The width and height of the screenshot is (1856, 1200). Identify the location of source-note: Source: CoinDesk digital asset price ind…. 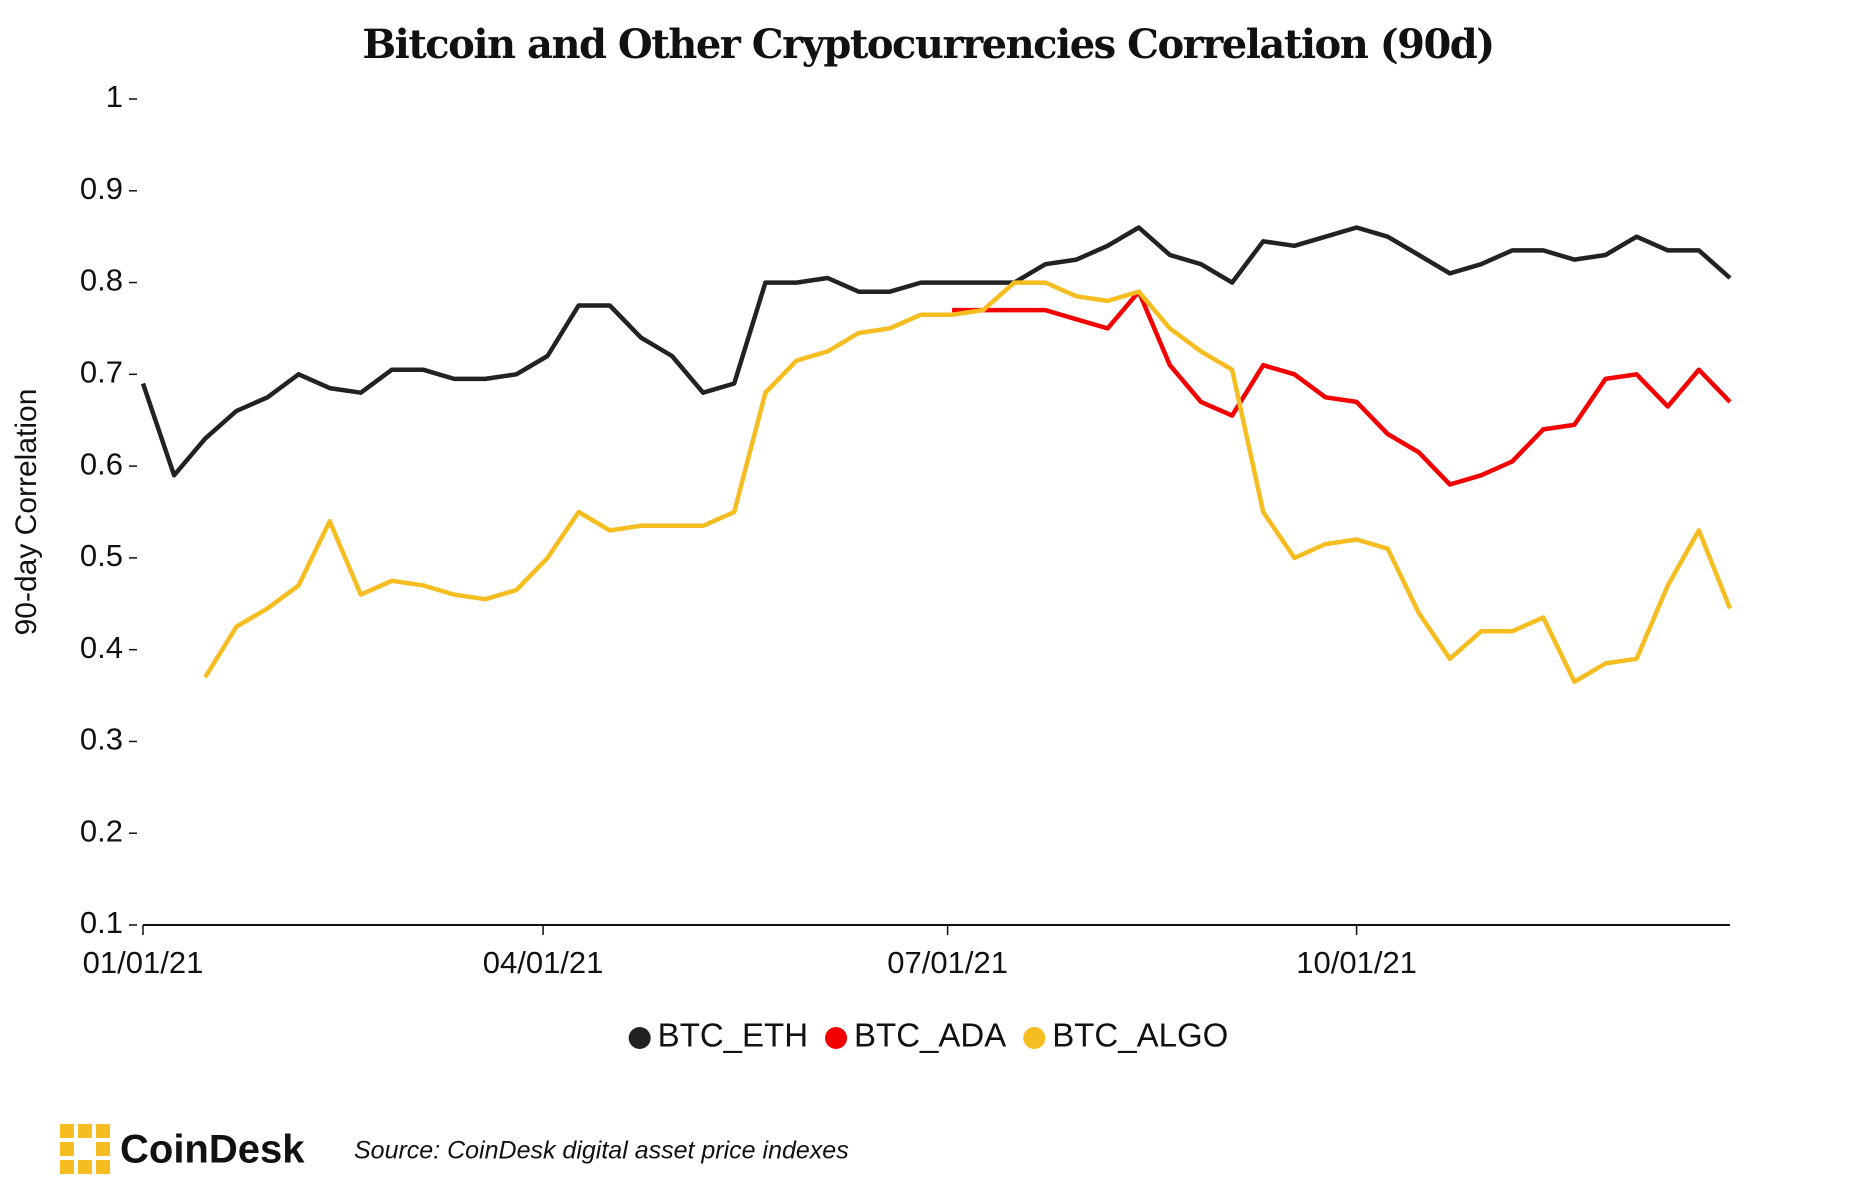
(601, 1151).